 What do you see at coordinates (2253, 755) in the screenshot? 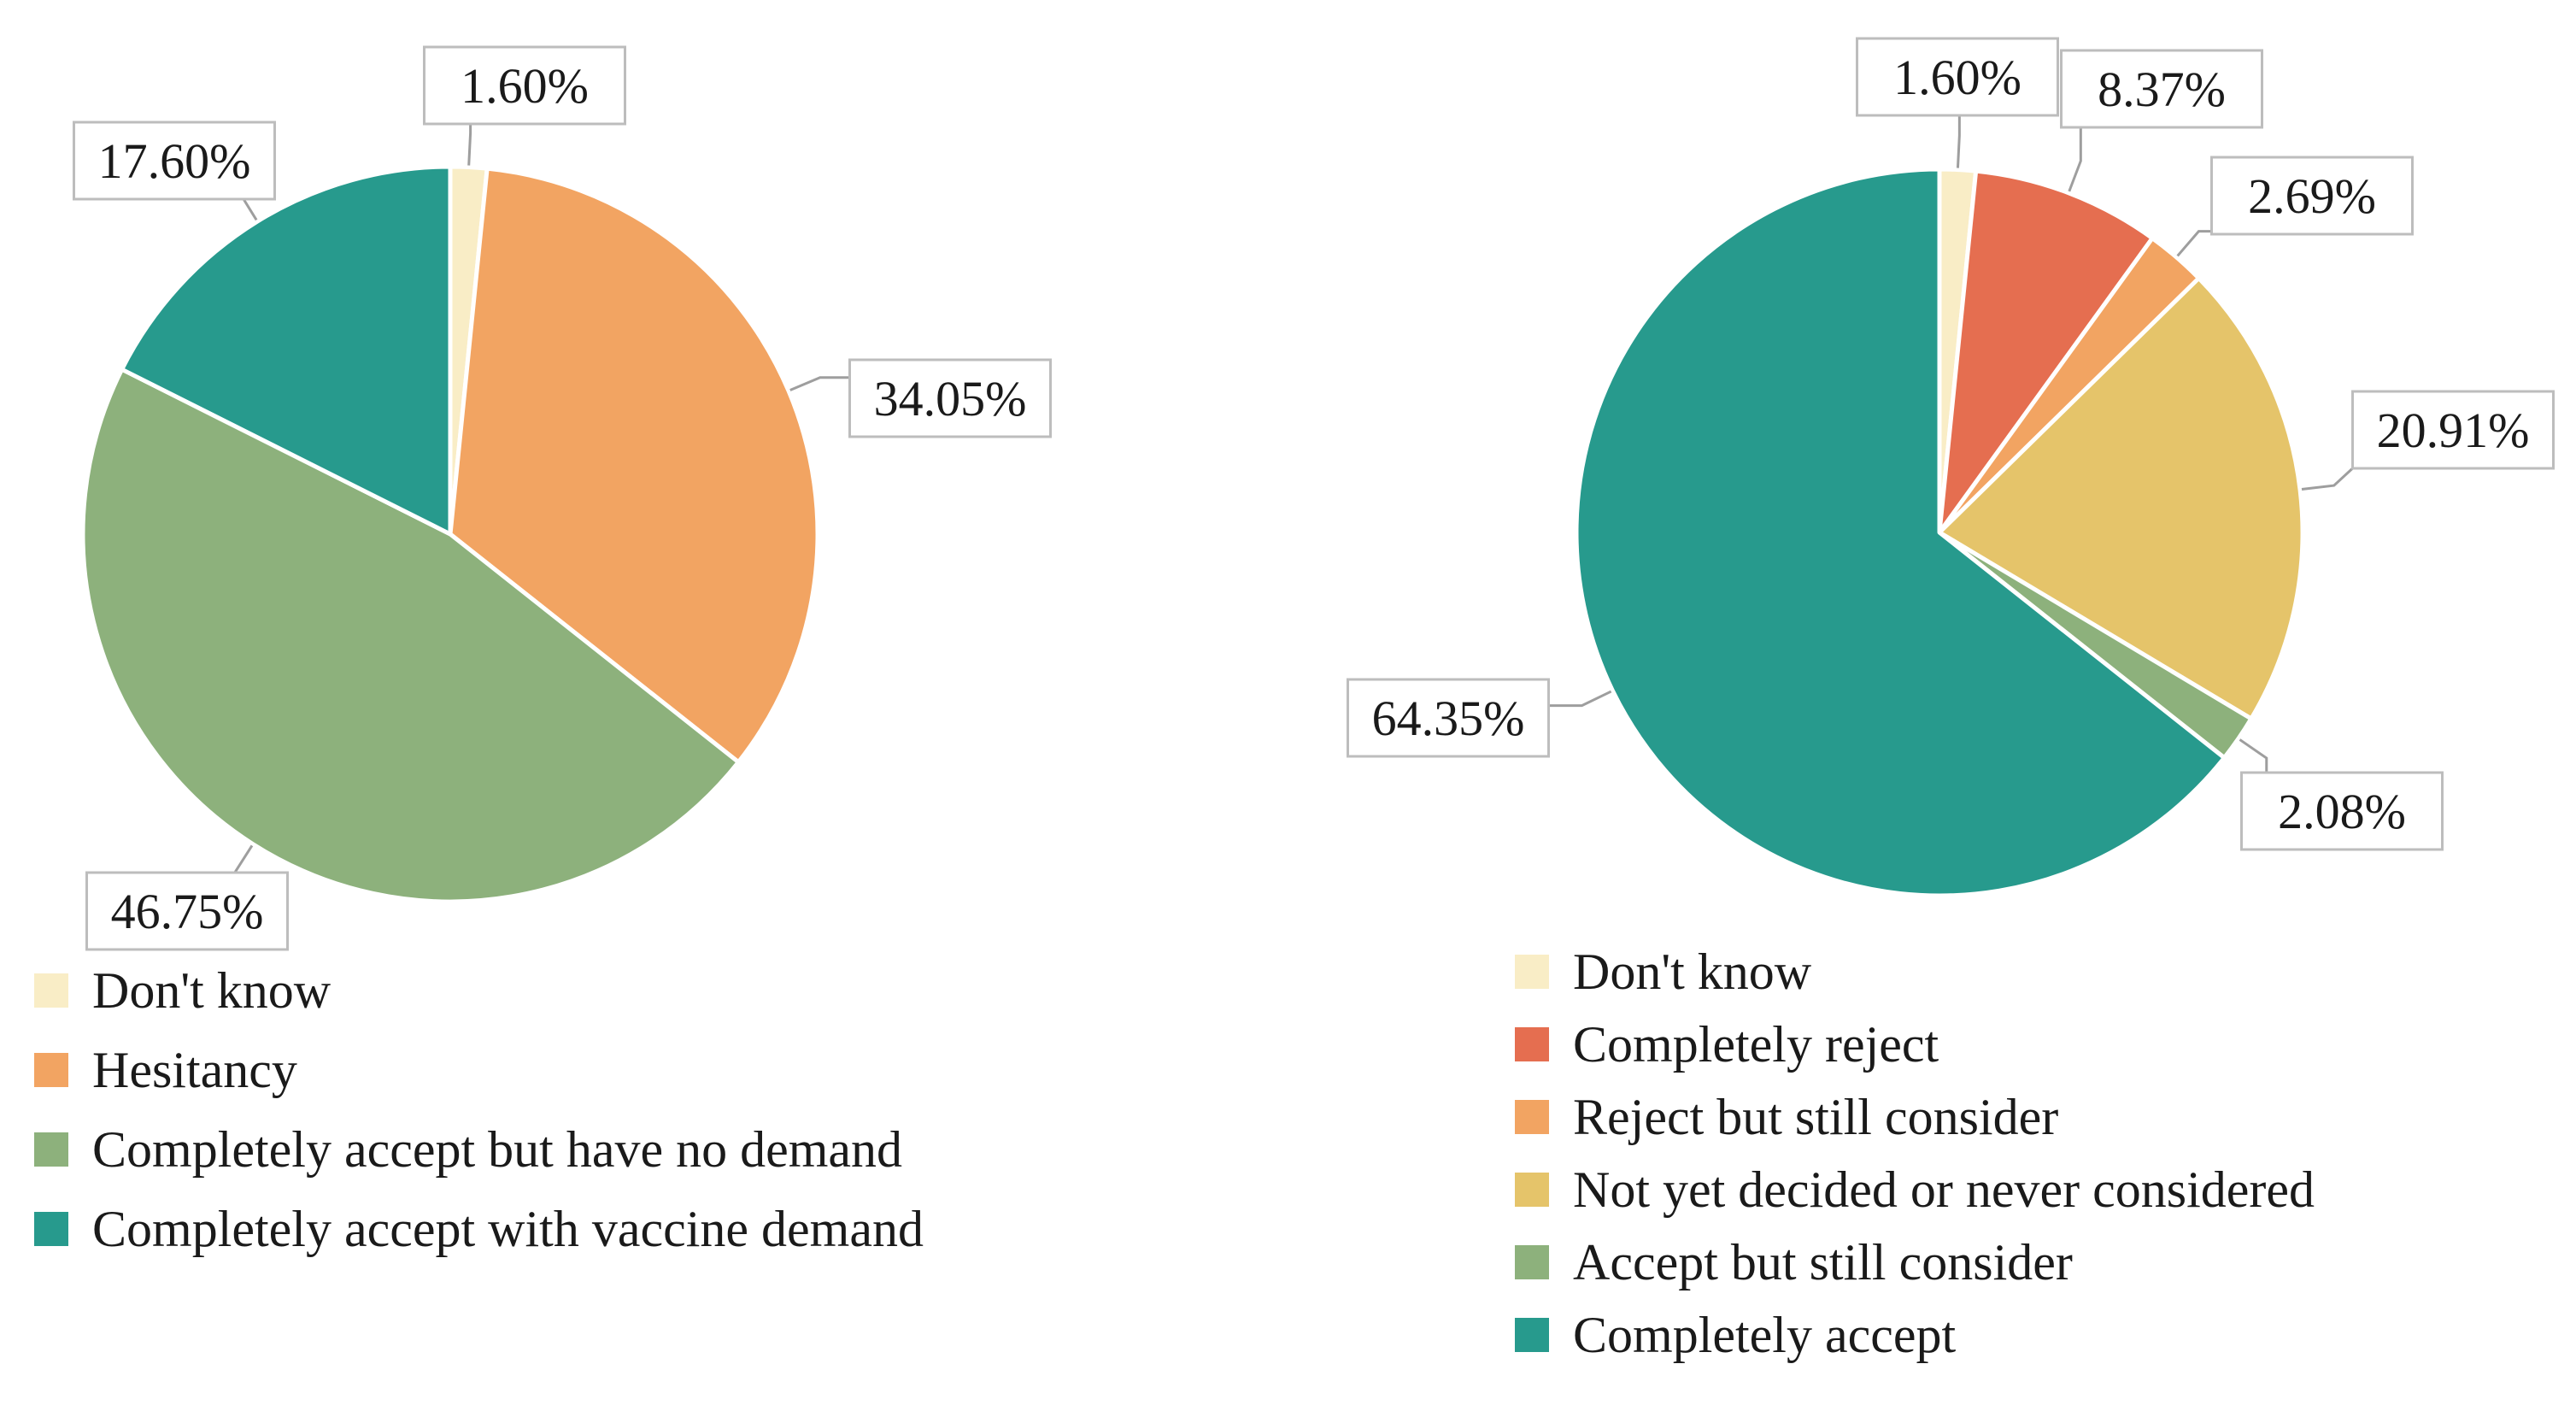
I see `leader-line-accept-but-still-consider` at bounding box center [2253, 755].